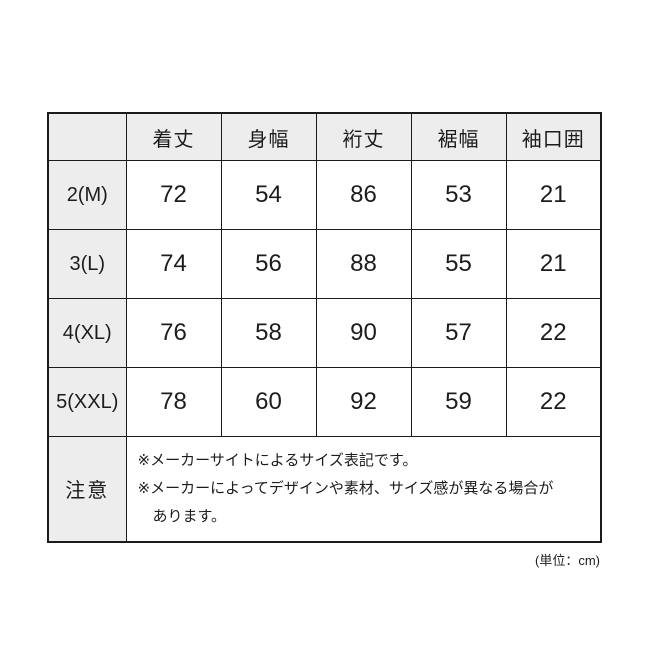 Image resolution: width=650 pixels, height=650 pixels. Describe the element at coordinates (345, 488) in the screenshot. I see `note-line: ※メーカーによってデザインや素材、サイズ感が異なる場合が` at that location.